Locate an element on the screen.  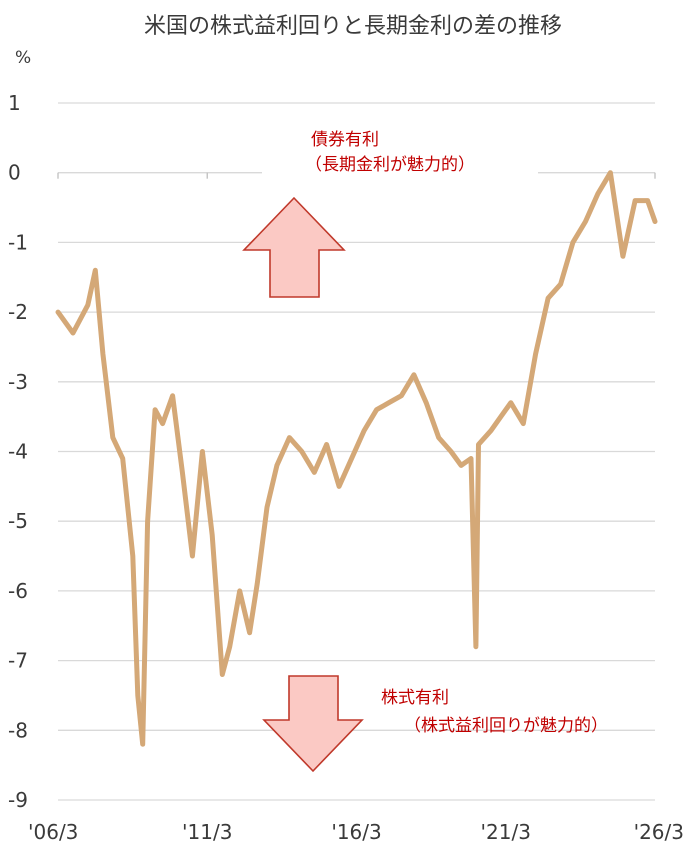
x-tick-labels: '06/3 '11/3 '16/3 '21/3 '26/3 is located at coordinates (356, 832).